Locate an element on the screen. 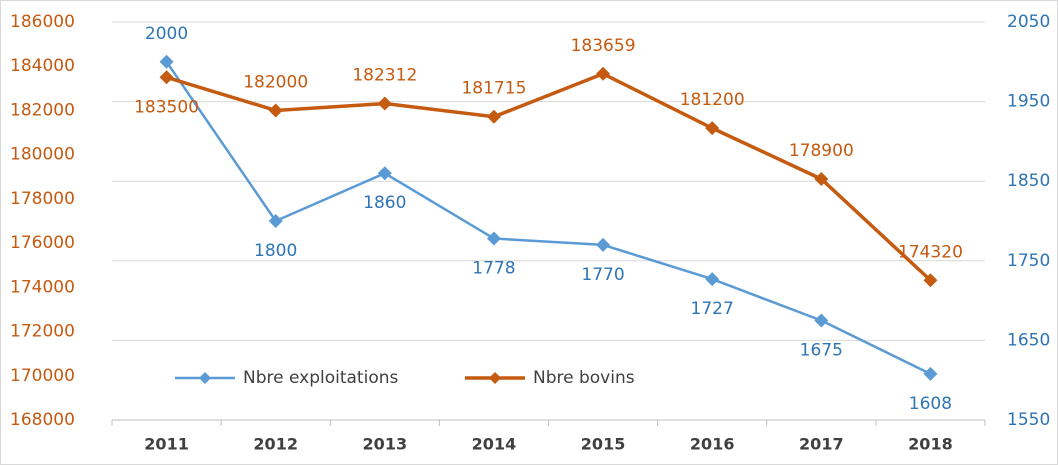  x-tick-label: 2014 is located at coordinates (494, 444).